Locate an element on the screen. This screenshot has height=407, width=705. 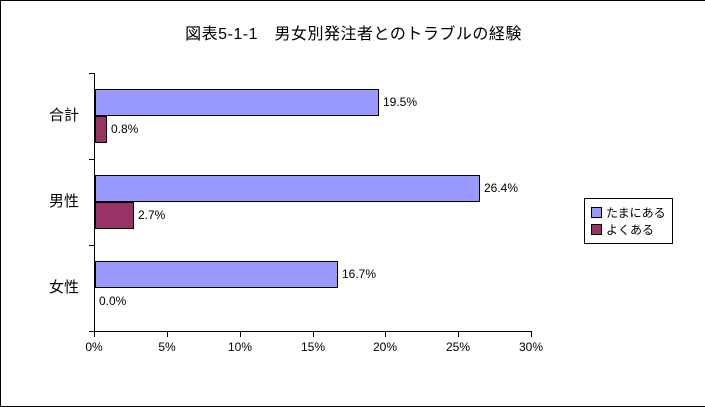
value-label-series1-cat0: 0.8% is located at coordinates (125, 129).